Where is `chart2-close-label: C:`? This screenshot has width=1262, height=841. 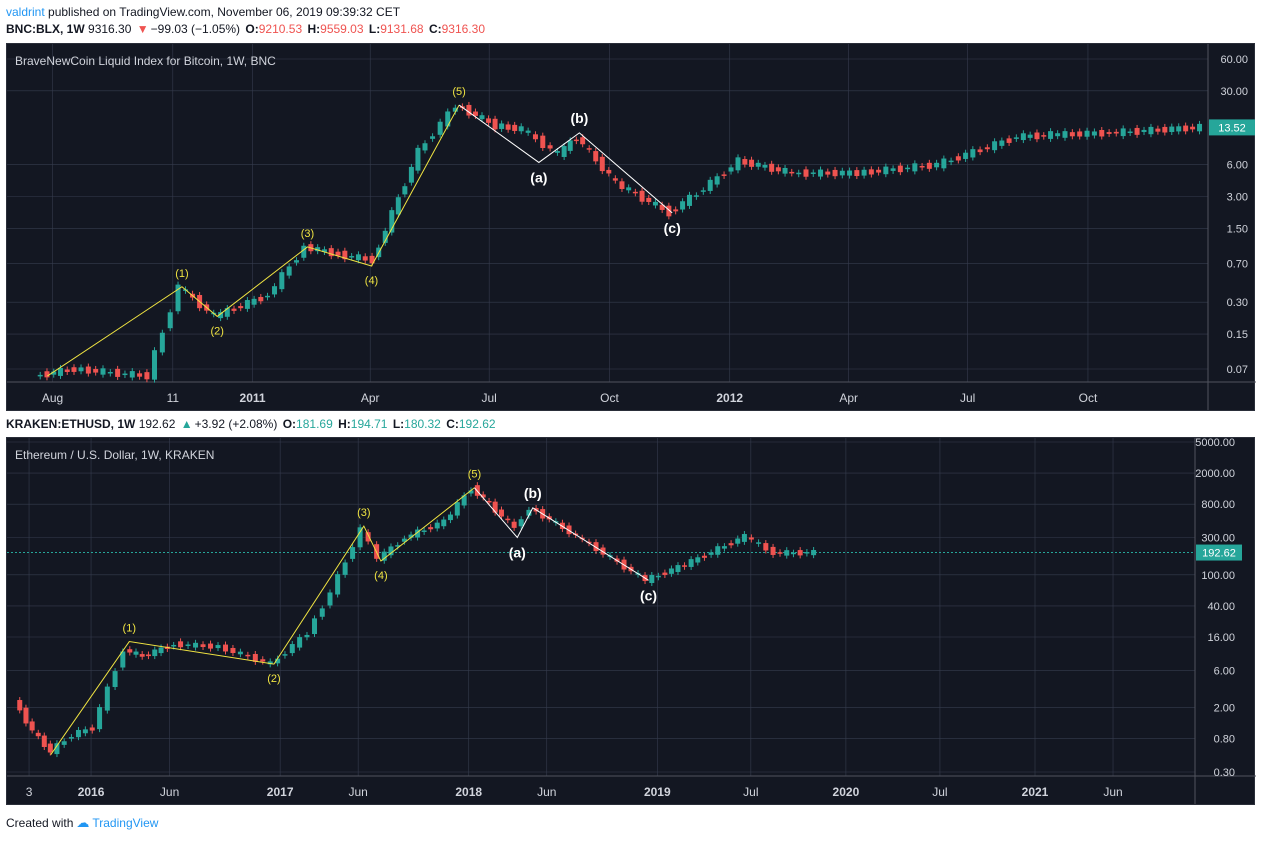 chart2-close-label: C: is located at coordinates (452, 424).